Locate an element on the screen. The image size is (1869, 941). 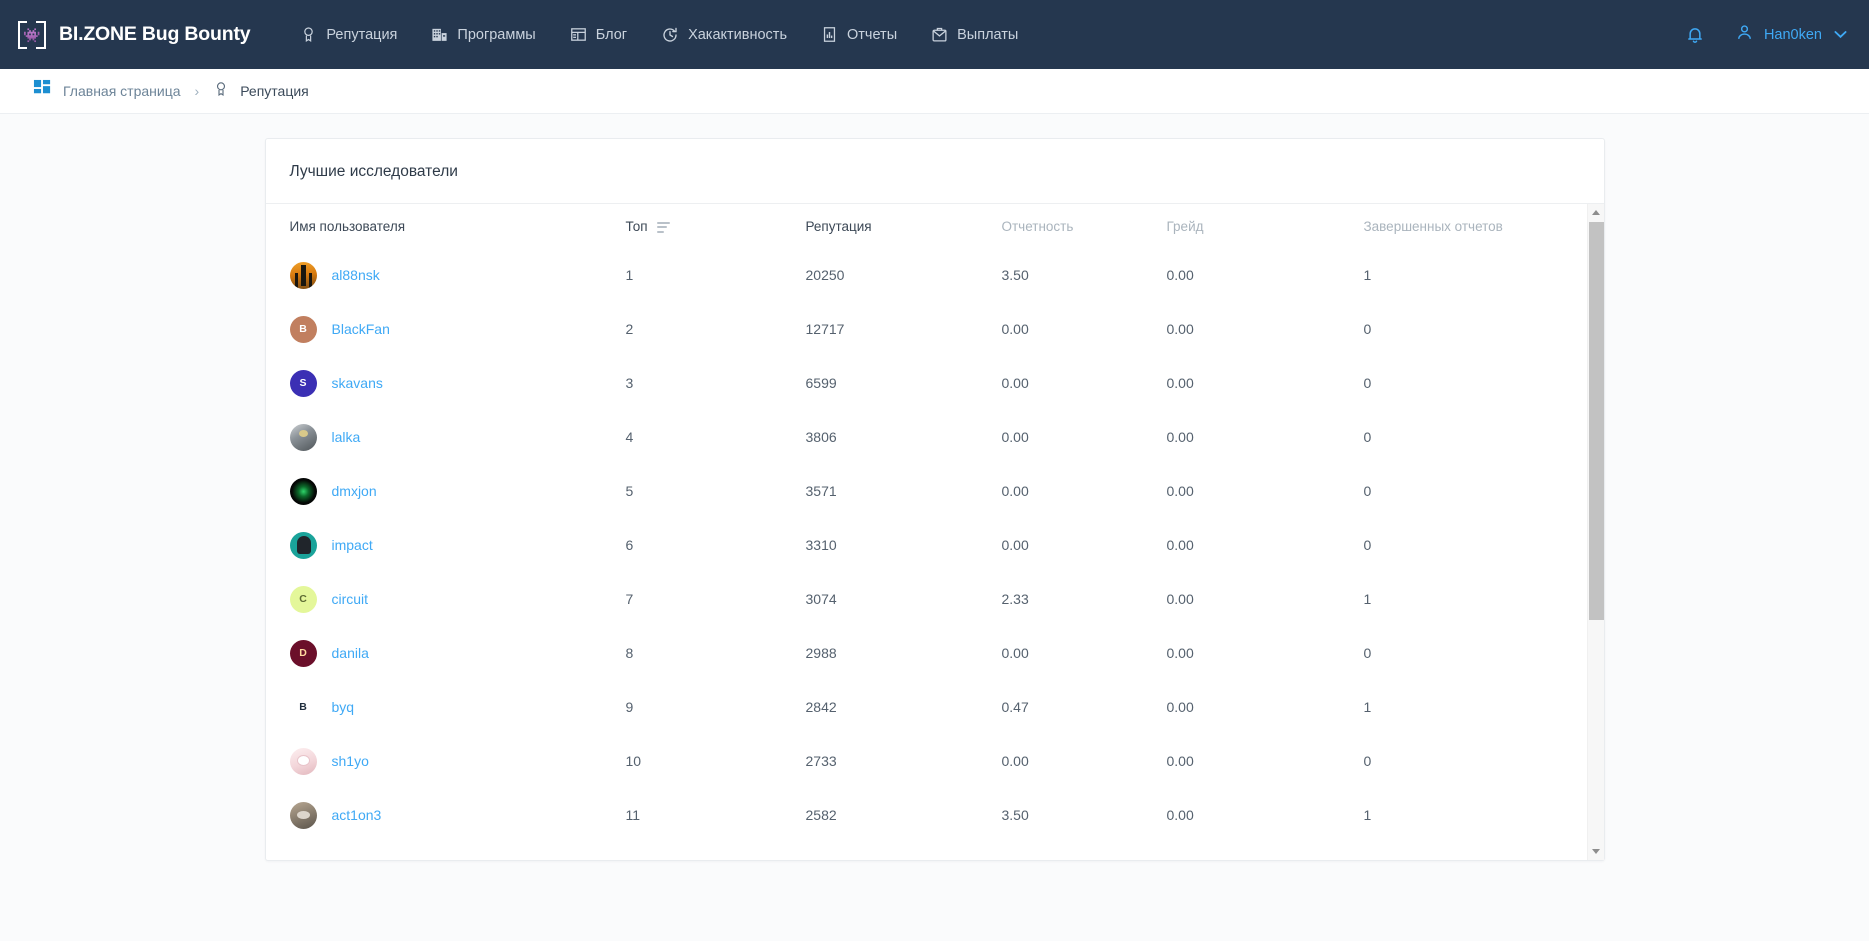
avatar: P is located at coordinates (303, 858).